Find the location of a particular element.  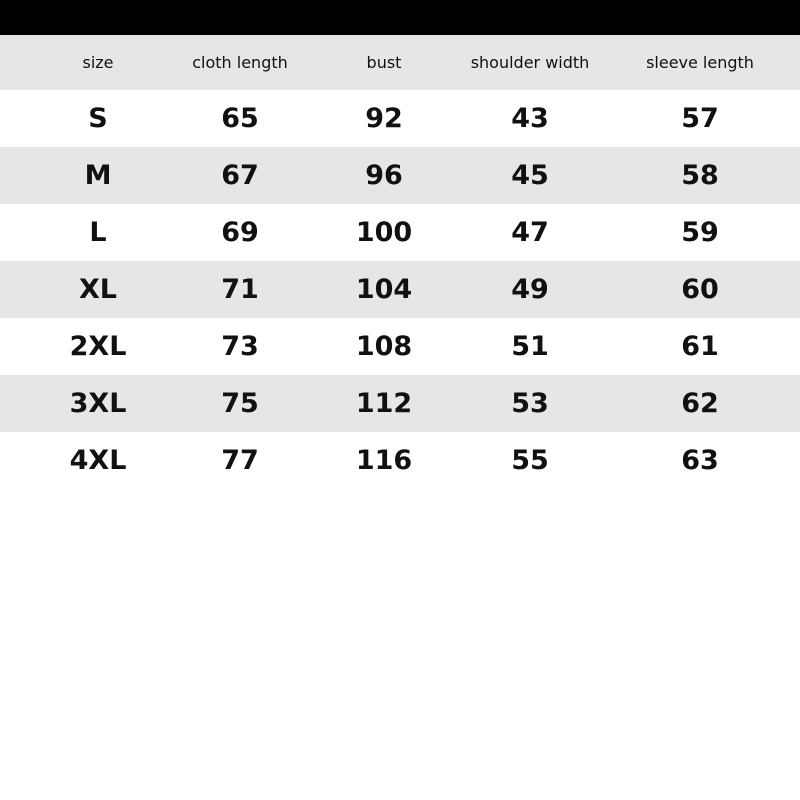

cell-shoulder-width: 49 is located at coordinates (530, 289).